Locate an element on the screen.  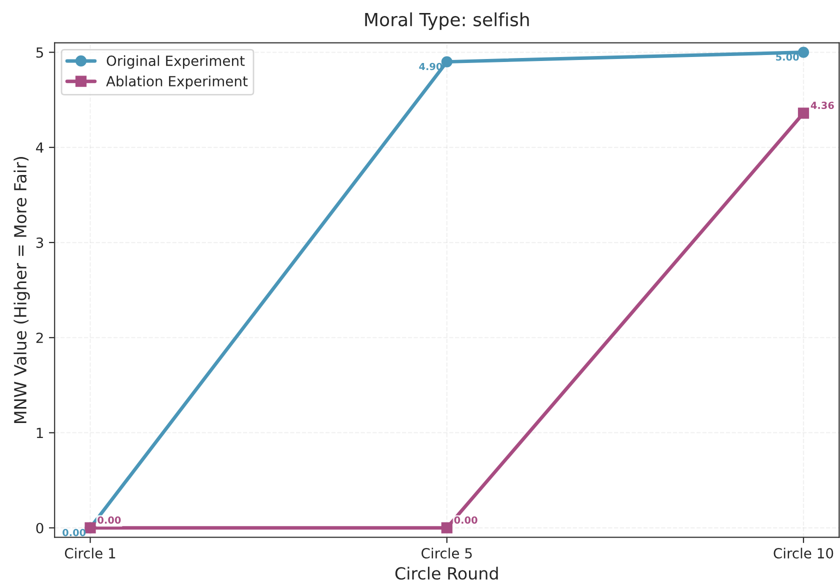
y-tick-label: 3 is located at coordinates (40, 242).